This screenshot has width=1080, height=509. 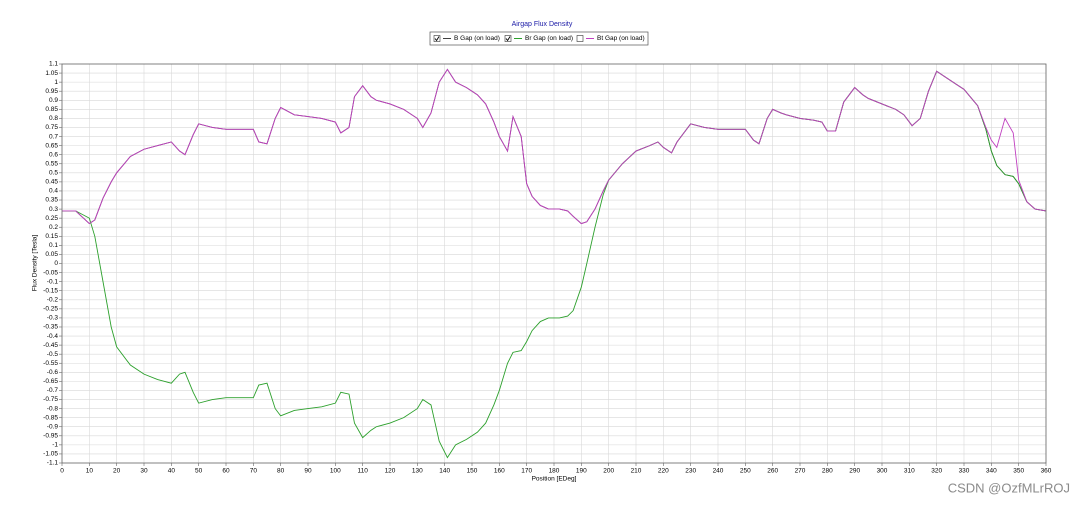 I want to click on x-tick-label: 320, so click(x=936, y=471).